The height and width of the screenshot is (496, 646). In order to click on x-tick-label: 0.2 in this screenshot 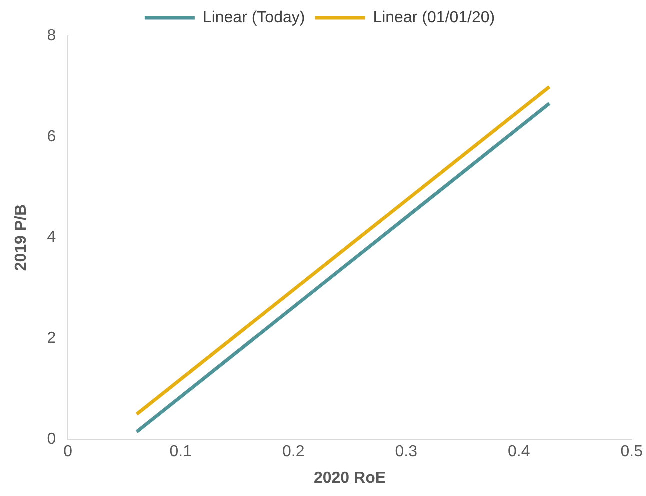, I will do `click(293, 452)`.